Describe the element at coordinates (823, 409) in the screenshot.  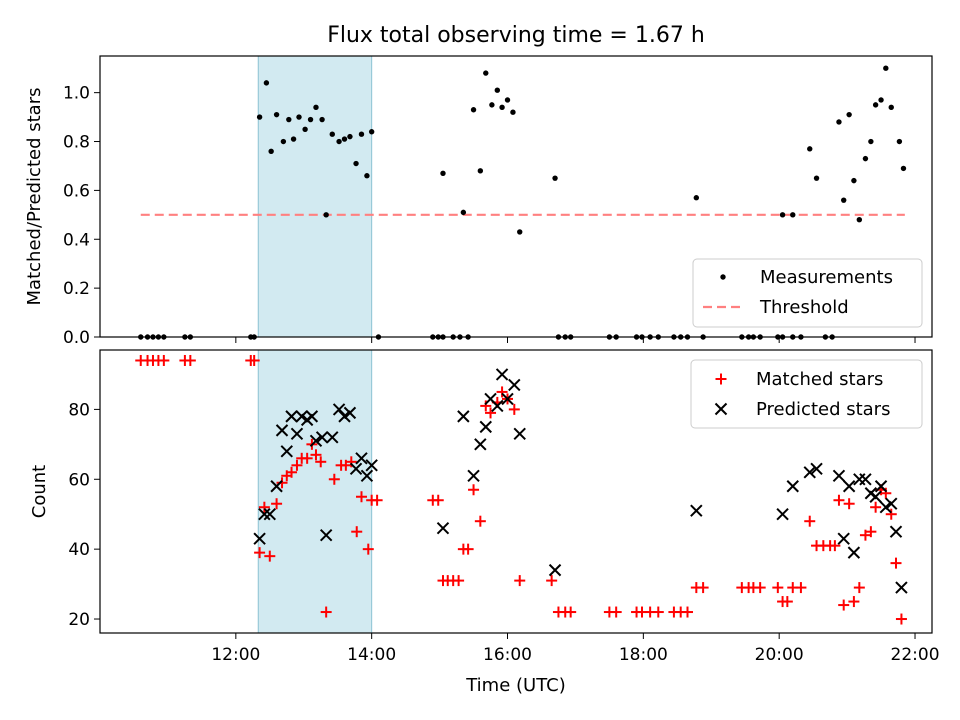
I see `legend-predicted-label: Predicted stars` at that location.